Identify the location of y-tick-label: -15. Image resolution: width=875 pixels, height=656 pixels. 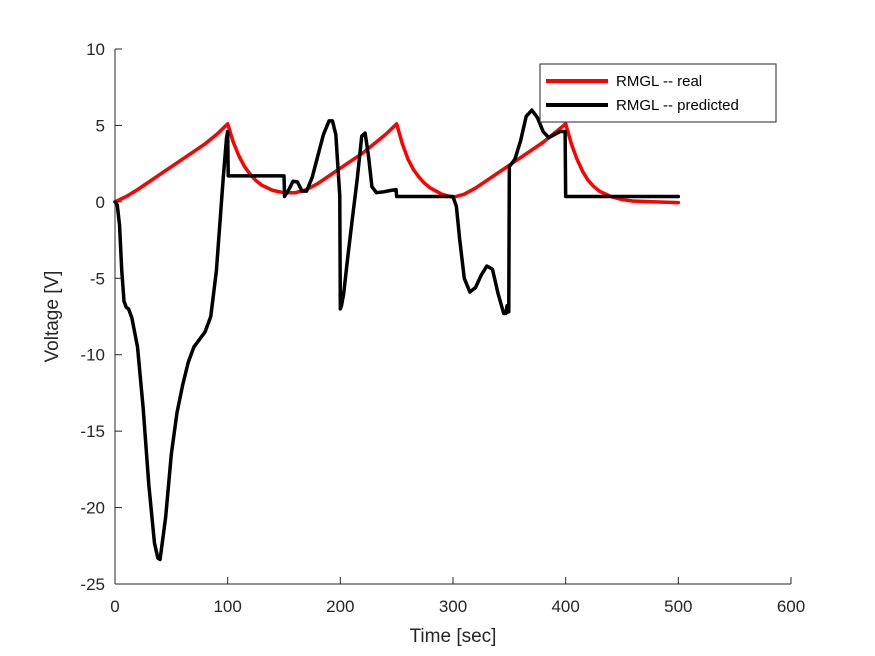
(92, 431).